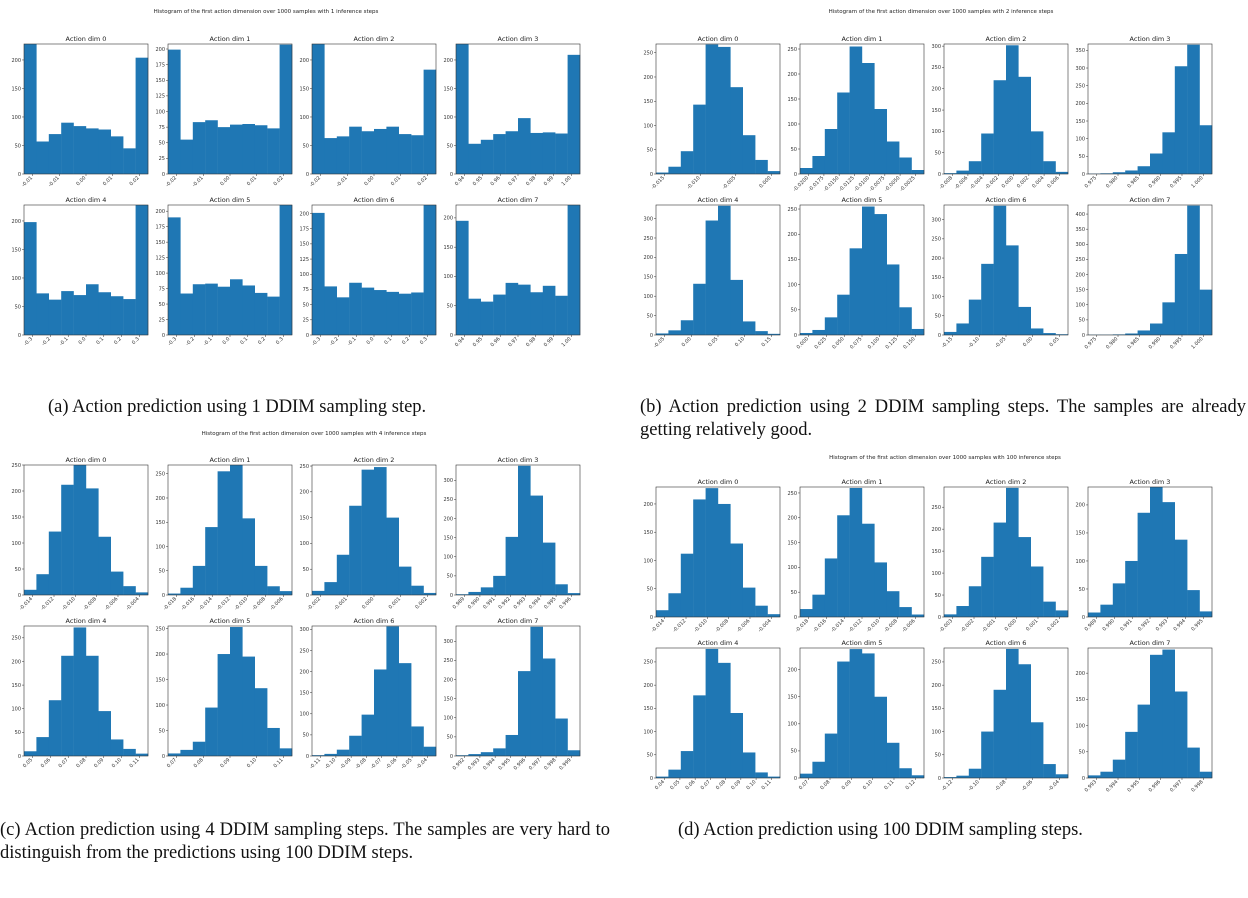  Describe the element at coordinates (936, 220) in the screenshot. I see `y-tick-label: 300` at that location.